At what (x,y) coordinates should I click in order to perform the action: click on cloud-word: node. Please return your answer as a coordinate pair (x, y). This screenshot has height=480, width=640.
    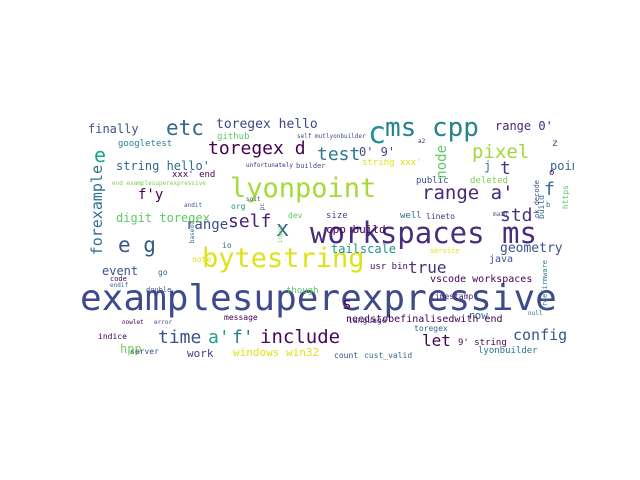
    Looking at the image, I should click on (442, 162).